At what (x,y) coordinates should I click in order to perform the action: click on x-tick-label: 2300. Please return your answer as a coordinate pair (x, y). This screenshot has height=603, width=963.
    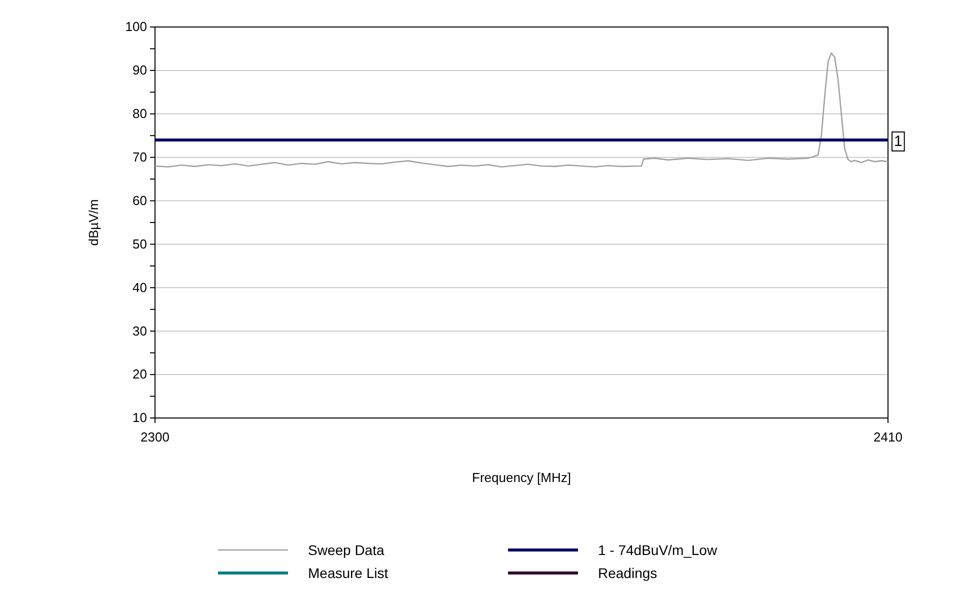
    Looking at the image, I should click on (155, 437).